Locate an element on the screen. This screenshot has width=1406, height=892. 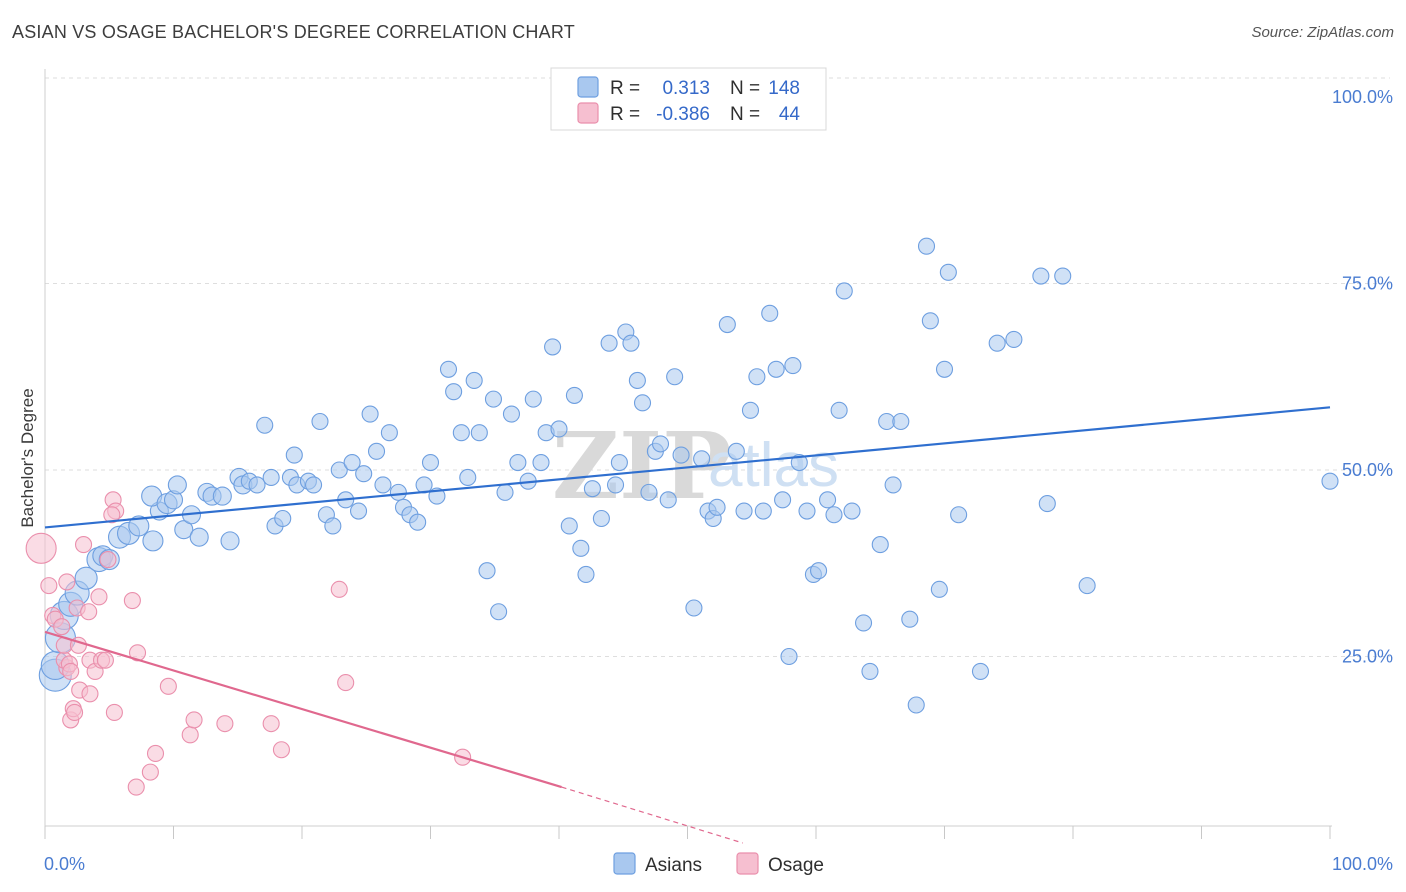
legend-osage-n-value: 44 is located at coordinates (790, 114).